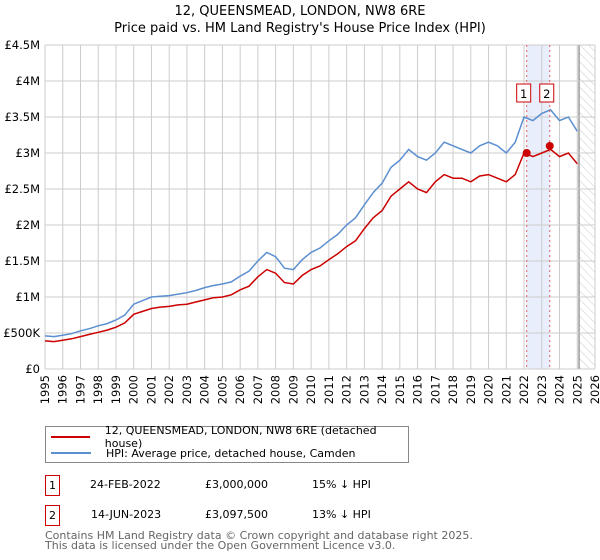 The image size is (600, 560). What do you see at coordinates (187, 389) in the screenshot?
I see `x-tick-label: 2003` at bounding box center [187, 389].